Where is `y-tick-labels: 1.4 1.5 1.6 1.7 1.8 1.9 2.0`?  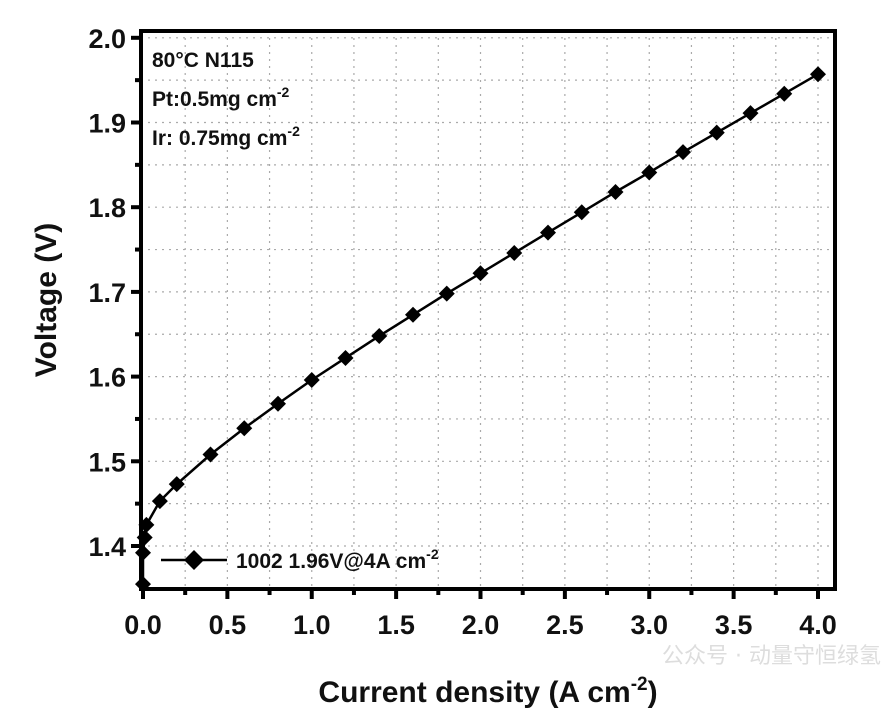
y-tick-labels: 1.4 1.5 1.6 1.7 1.8 1.9 2.0 is located at coordinates (107, 293).